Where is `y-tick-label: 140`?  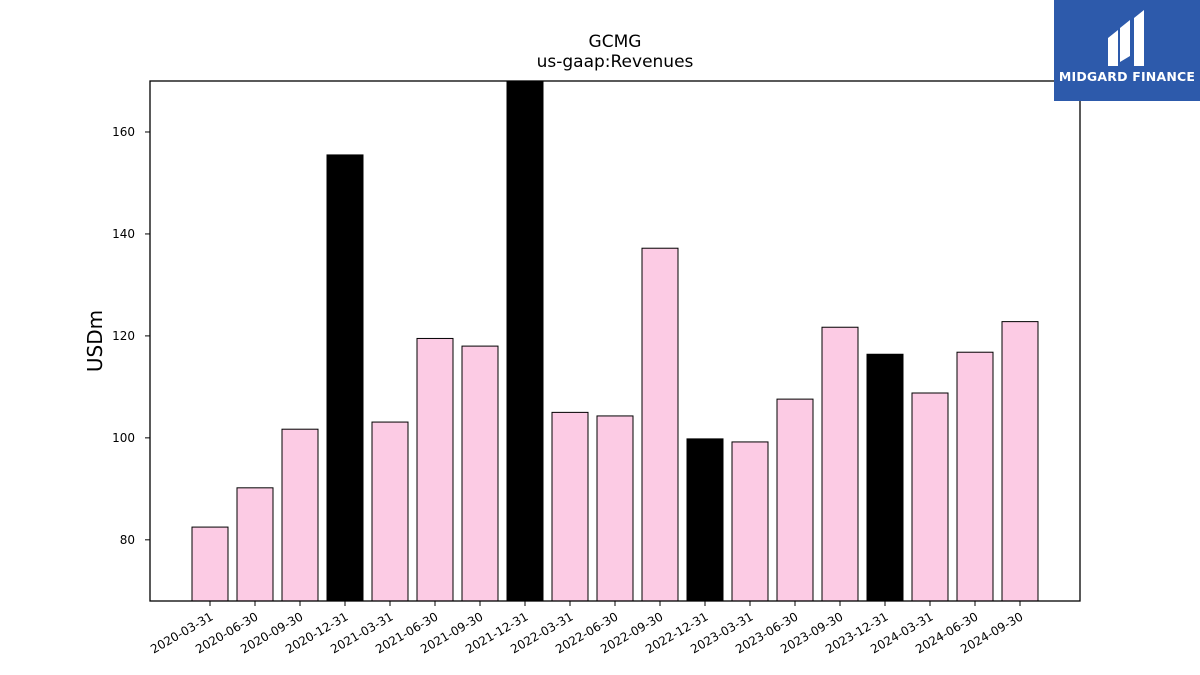
y-tick-label: 140 is located at coordinates (123, 234).